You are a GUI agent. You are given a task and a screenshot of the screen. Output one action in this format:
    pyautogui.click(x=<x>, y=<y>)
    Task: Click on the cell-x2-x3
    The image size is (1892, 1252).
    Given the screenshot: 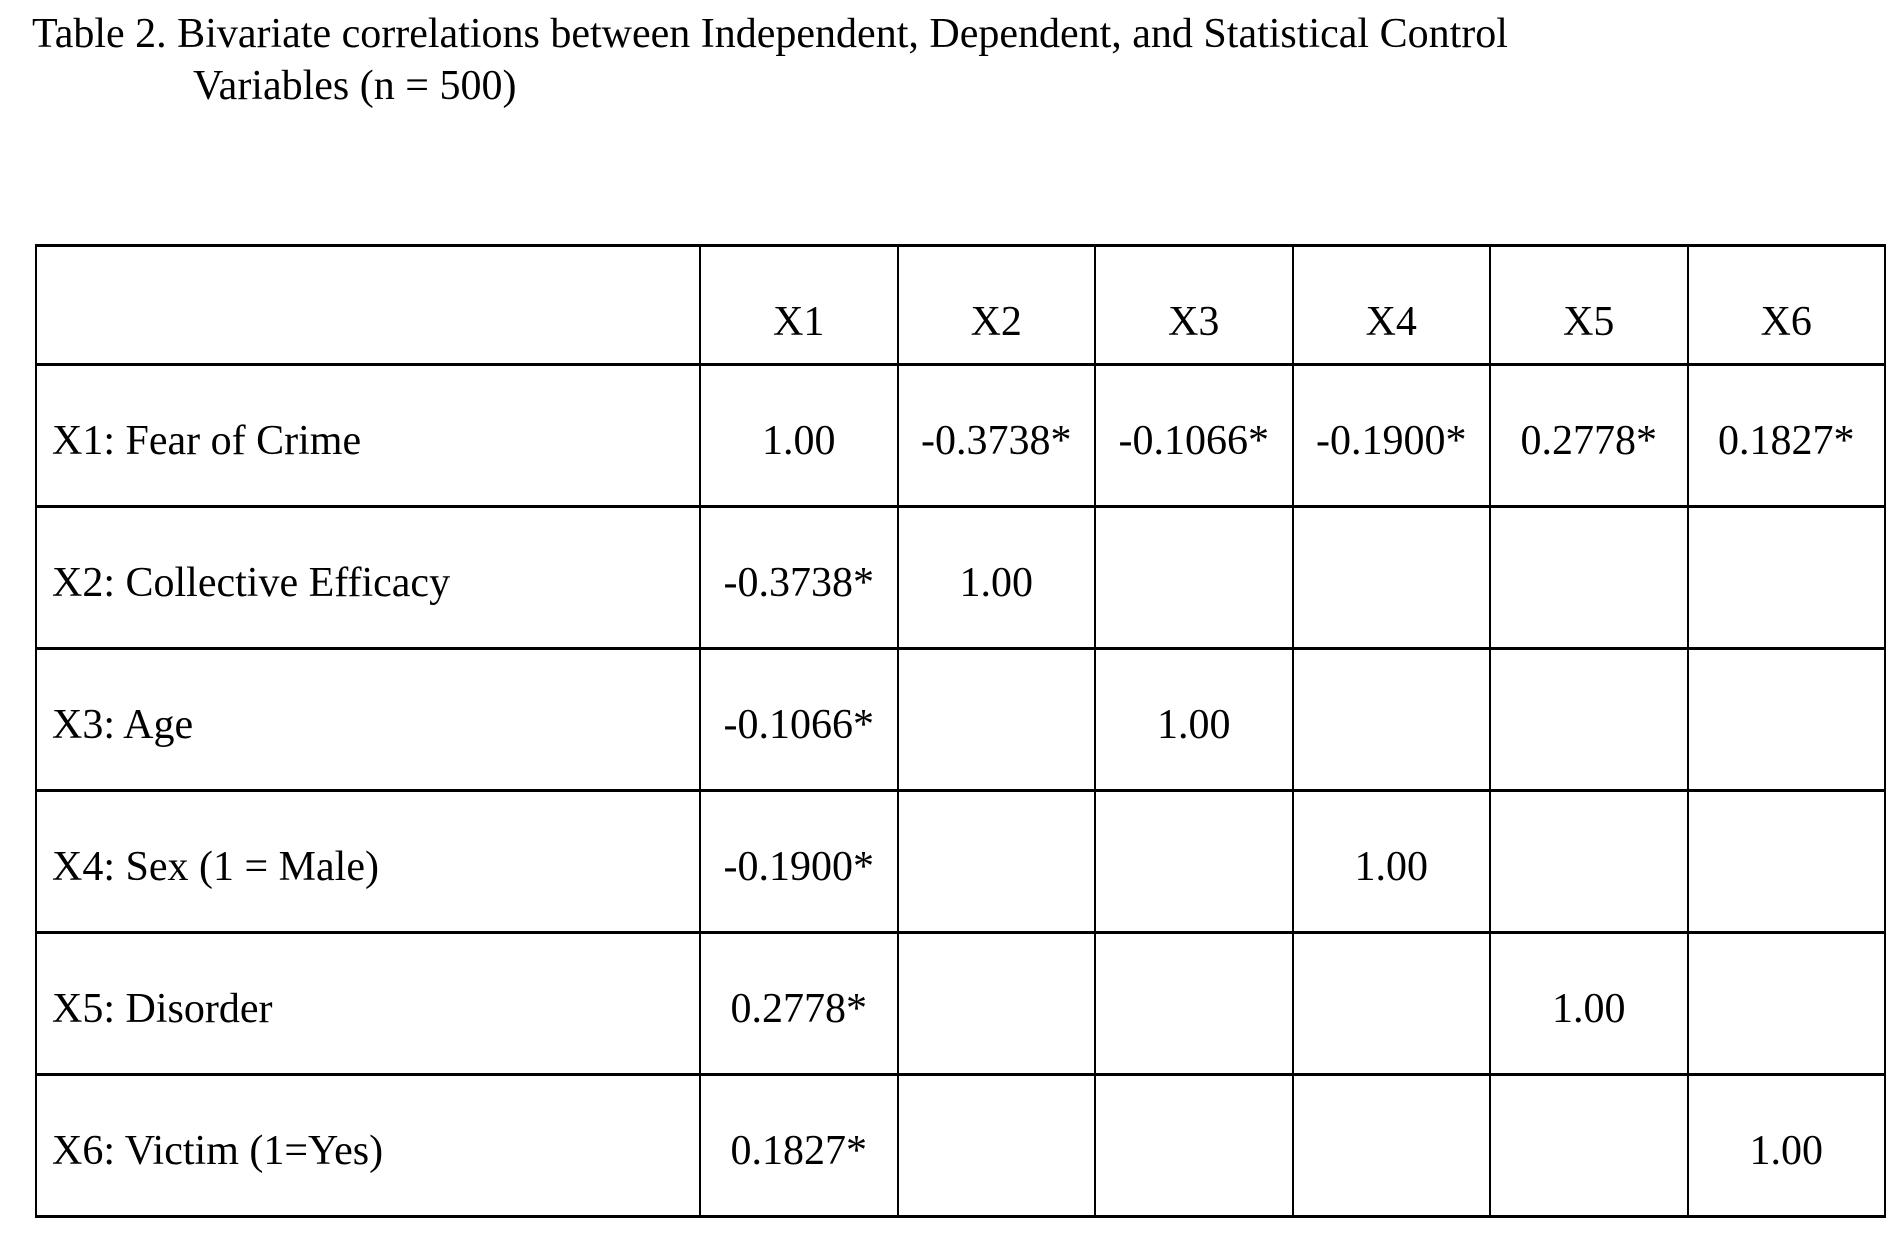 What is the action you would take?
    pyautogui.click(x=1194, y=577)
    